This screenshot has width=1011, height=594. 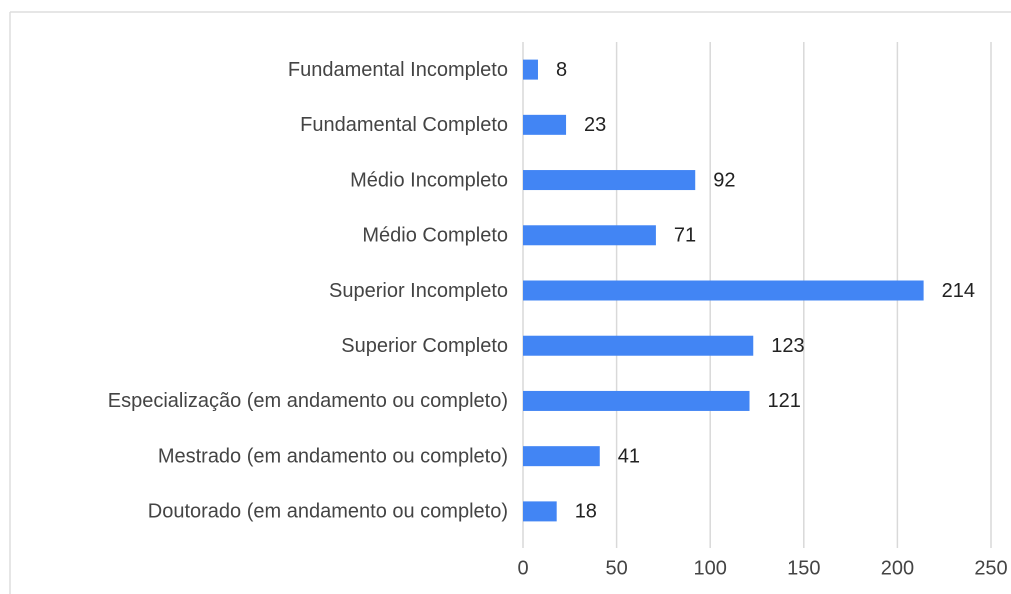 What do you see at coordinates (787, 346) in the screenshot?
I see `value-label: 123` at bounding box center [787, 346].